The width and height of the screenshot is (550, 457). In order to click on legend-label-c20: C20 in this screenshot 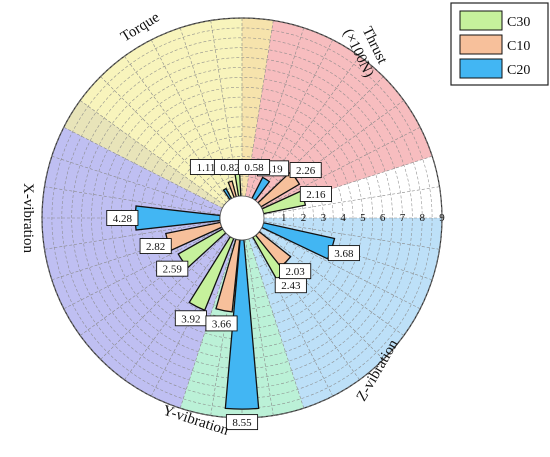, I will do `click(518, 70)`.